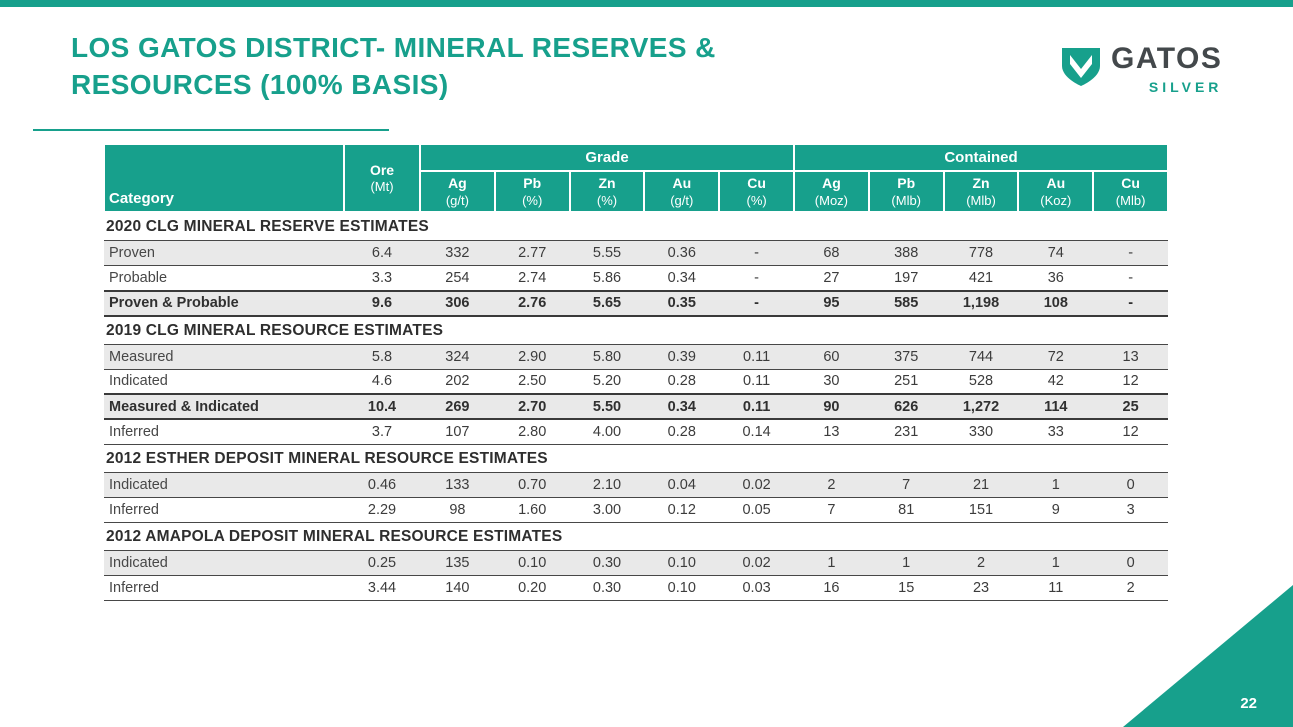 The width and height of the screenshot is (1293, 727). Describe the element at coordinates (831, 303) in the screenshot. I see `row-value: 95` at that location.